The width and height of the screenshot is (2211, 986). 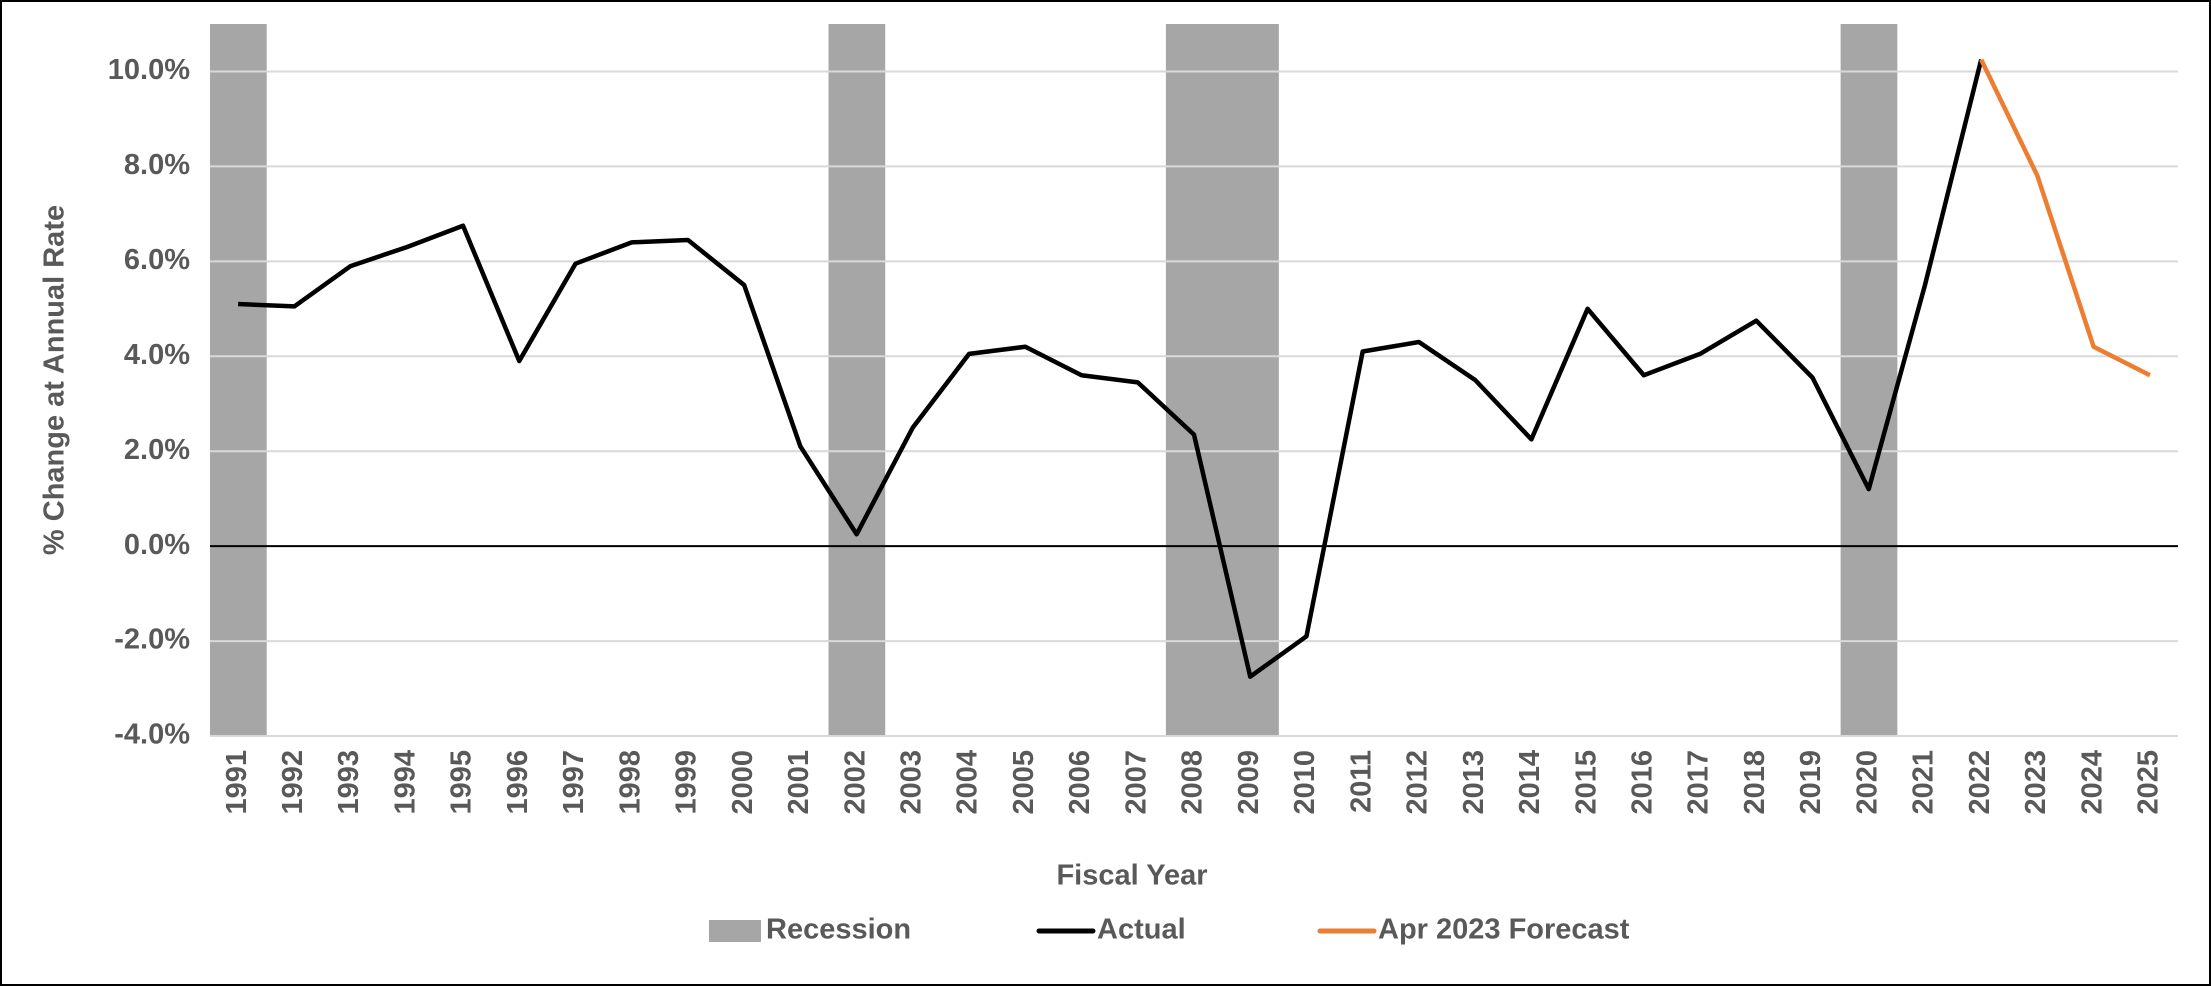 What do you see at coordinates (152, 735) in the screenshot?
I see `y-tick-label: -4.0%` at bounding box center [152, 735].